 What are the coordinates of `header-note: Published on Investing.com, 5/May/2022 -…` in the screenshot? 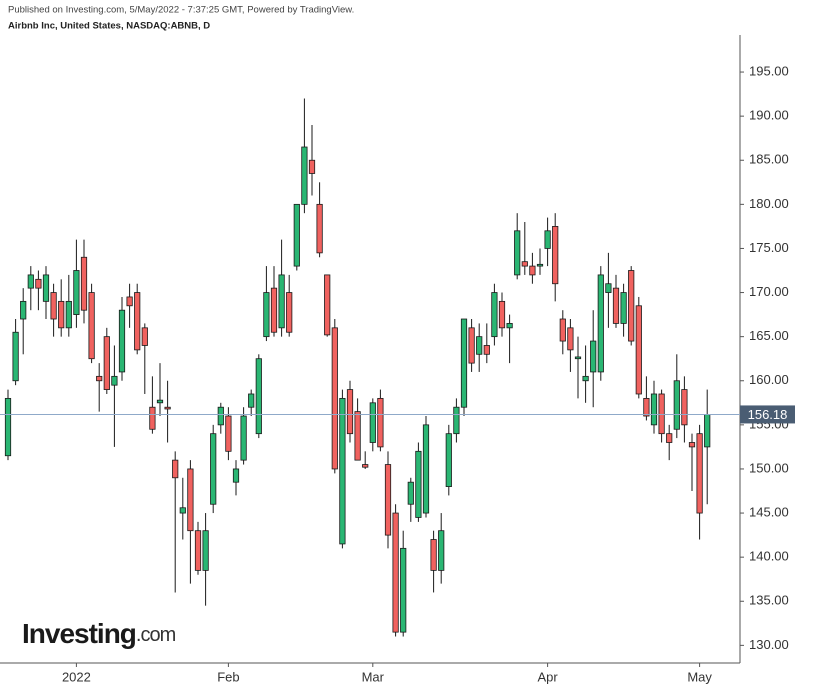 It's located at (181, 10).